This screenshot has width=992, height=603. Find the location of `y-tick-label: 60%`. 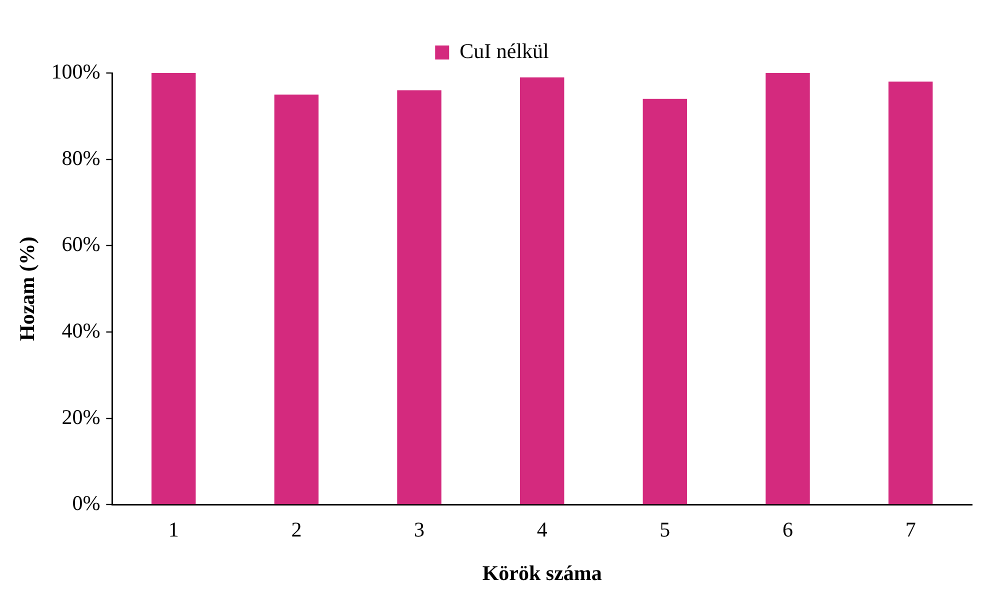

y-tick-label: 60% is located at coordinates (81, 244).